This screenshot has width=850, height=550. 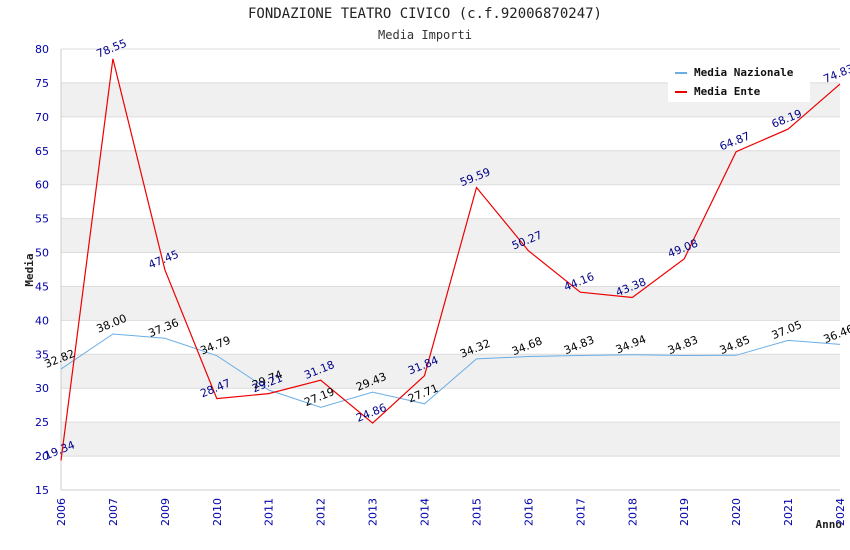 What do you see at coordinates (42, 117) in the screenshot?
I see `y-tick-label: 70` at bounding box center [42, 117].